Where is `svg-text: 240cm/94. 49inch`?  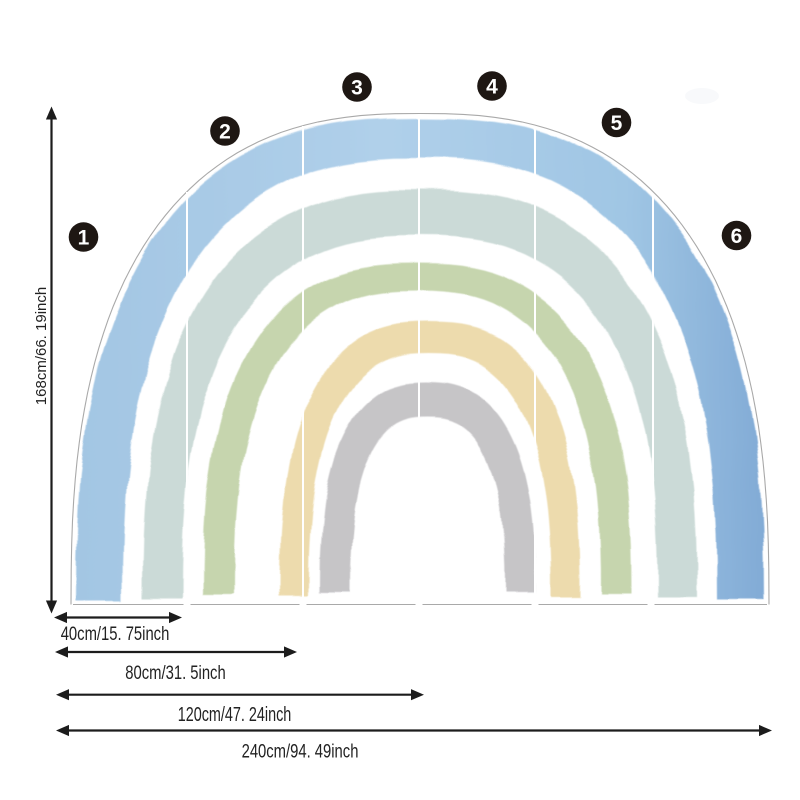
svg-text: 240cm/94. 49inch is located at coordinates (300, 751).